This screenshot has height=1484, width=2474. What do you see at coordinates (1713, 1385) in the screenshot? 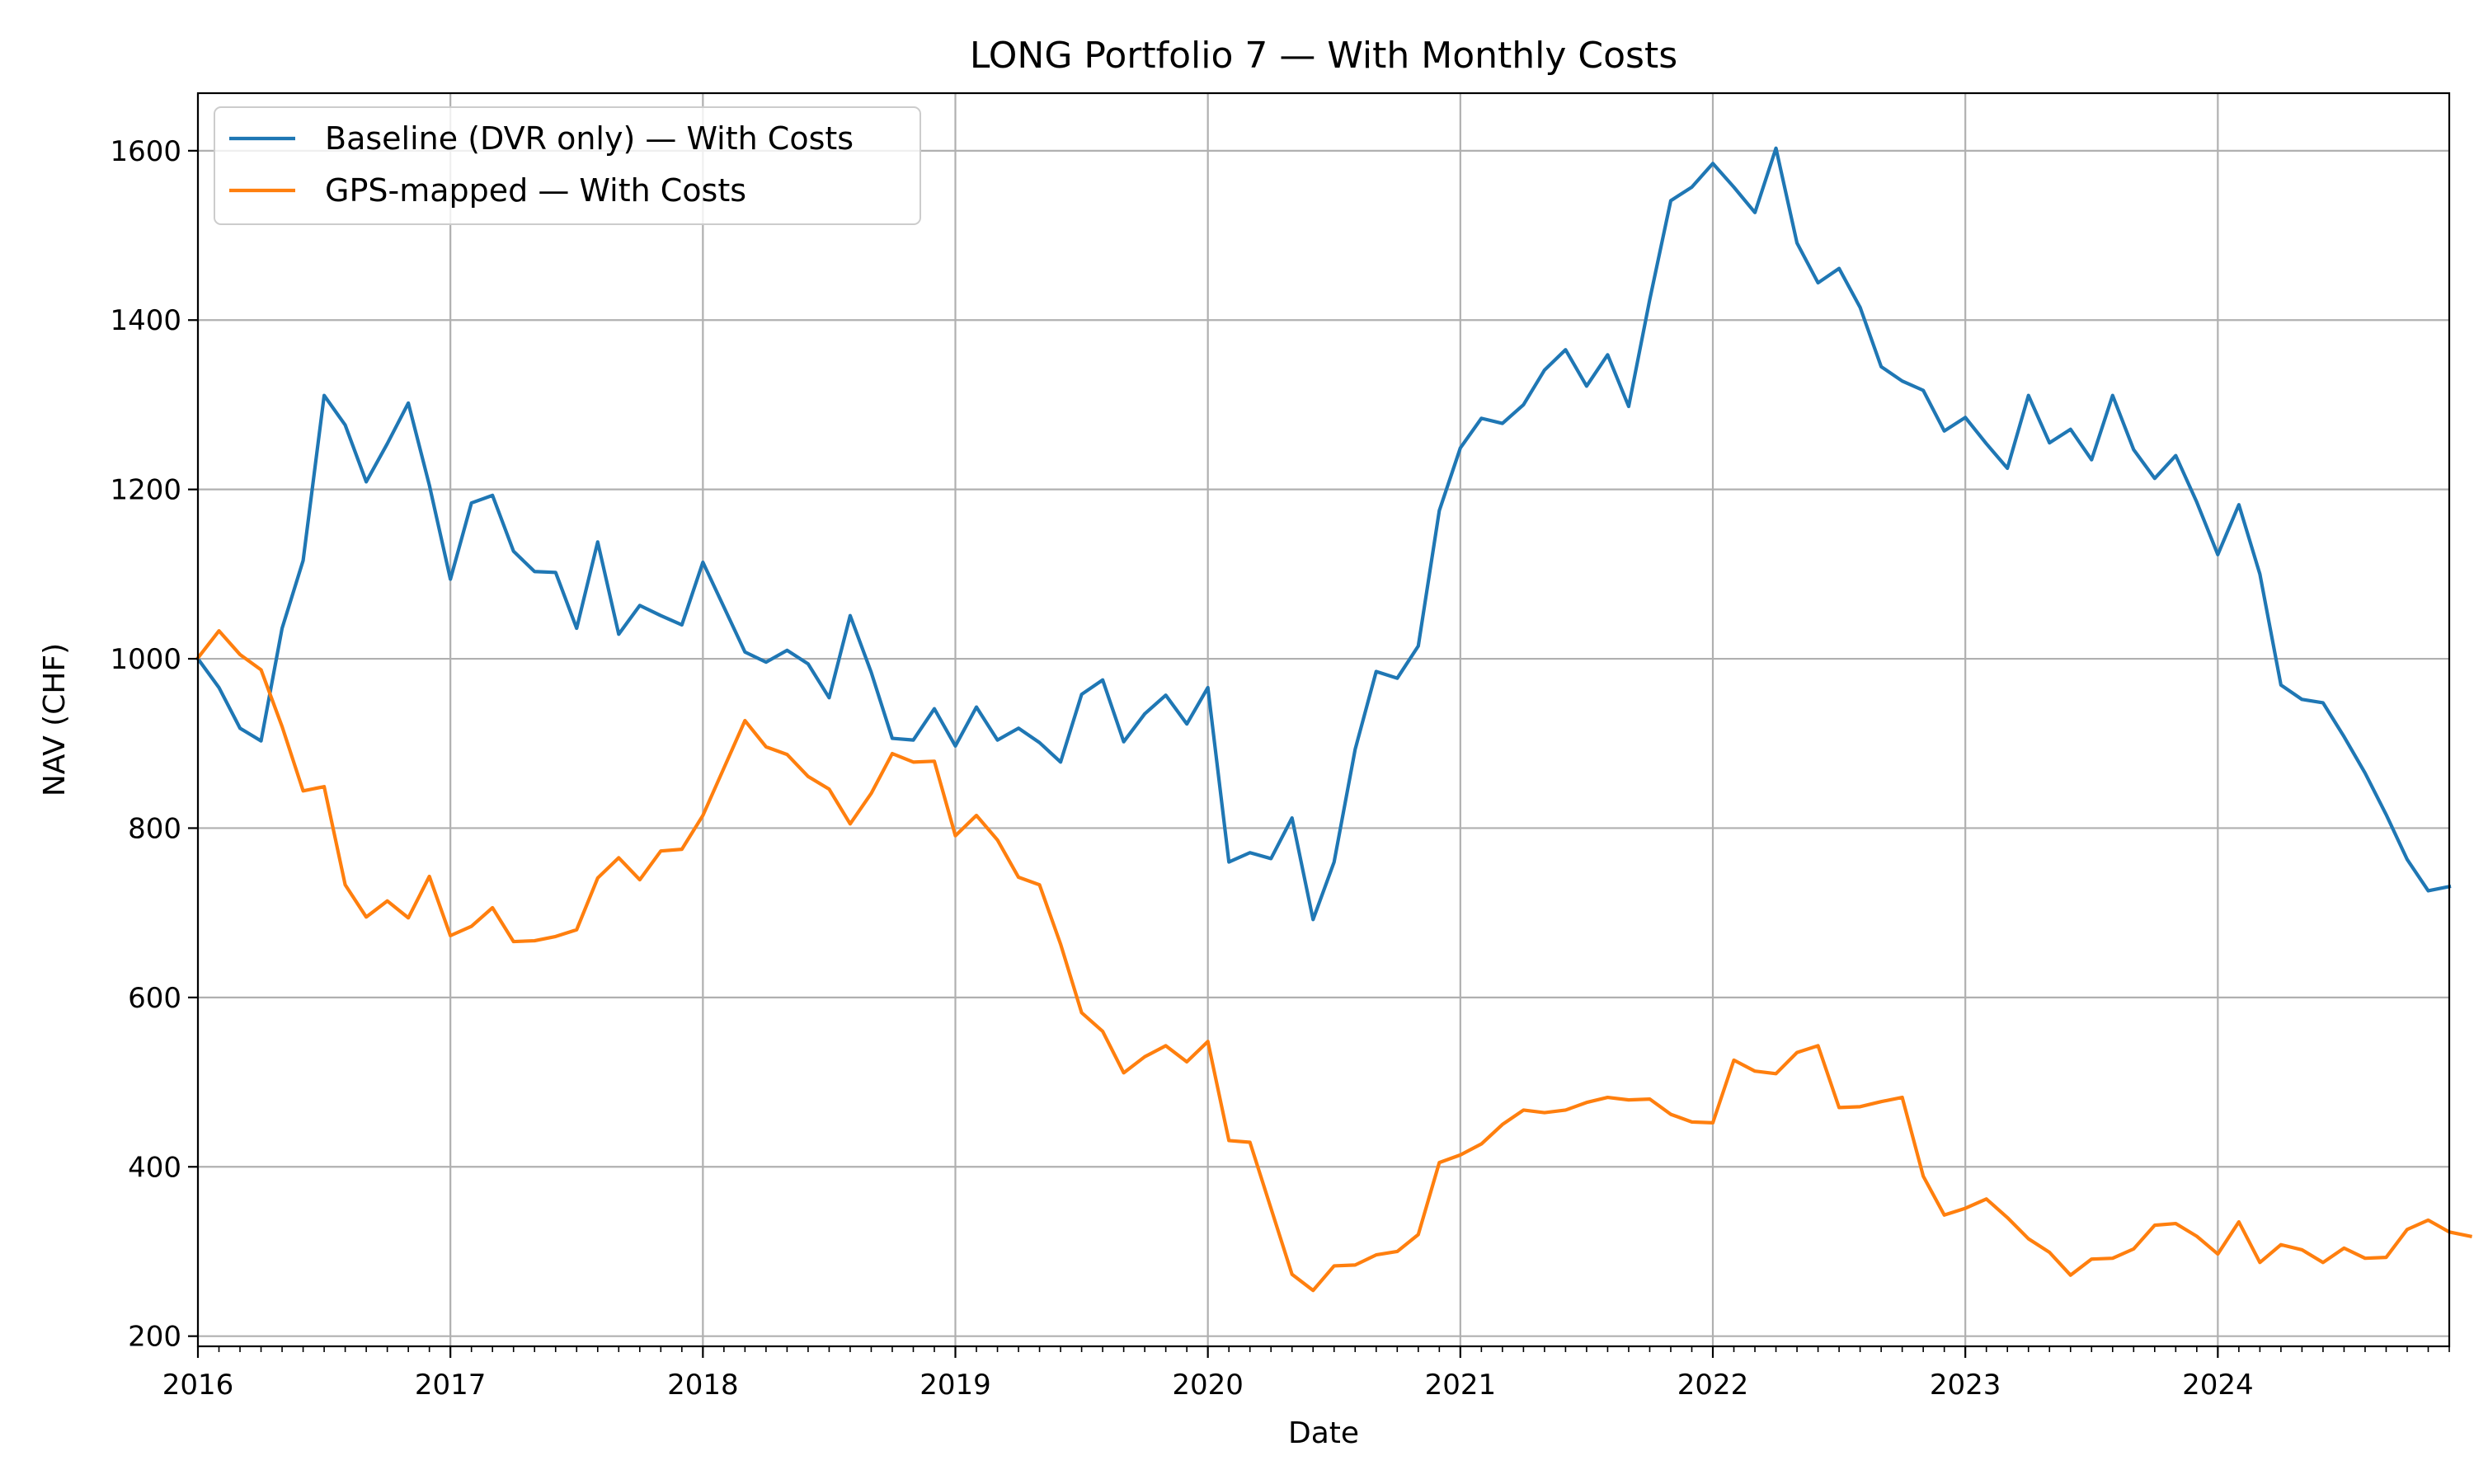
I see `x-tick-label: 2022` at bounding box center [1713, 1385].